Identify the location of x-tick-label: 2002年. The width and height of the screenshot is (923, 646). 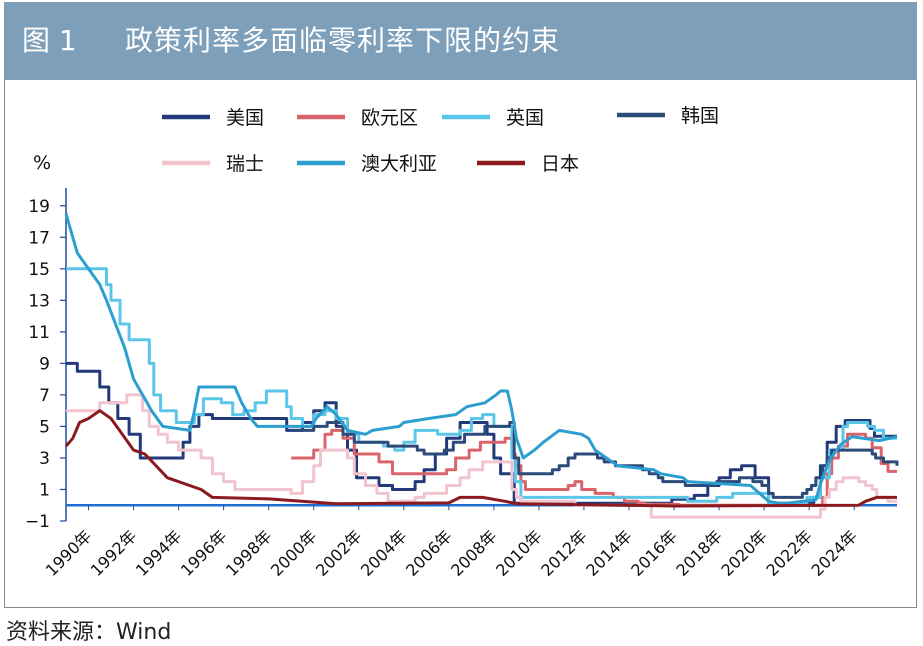
(339, 553).